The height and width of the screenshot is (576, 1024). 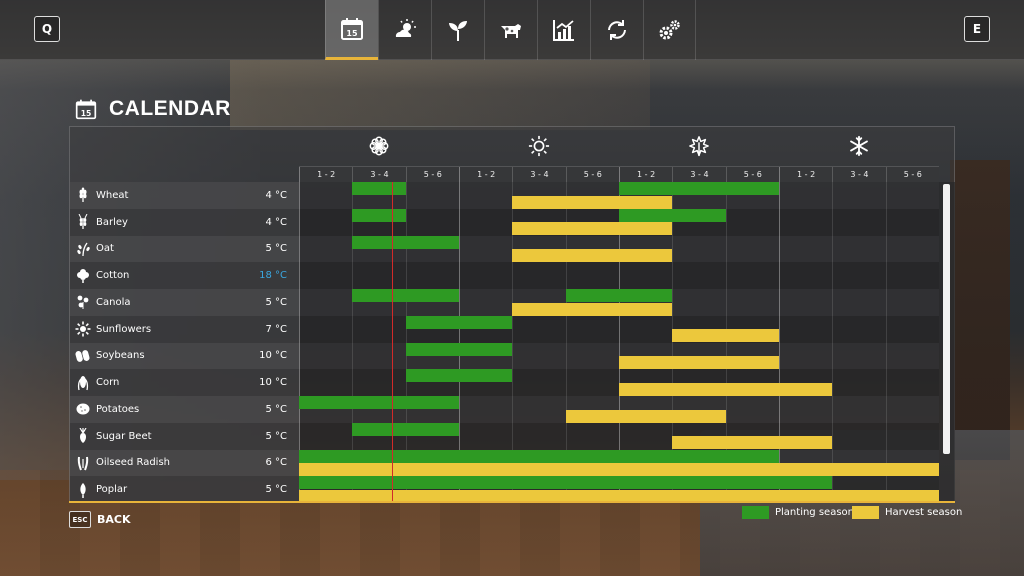 I want to click on crop-row: Canola 5 °C, so click(x=504, y=302).